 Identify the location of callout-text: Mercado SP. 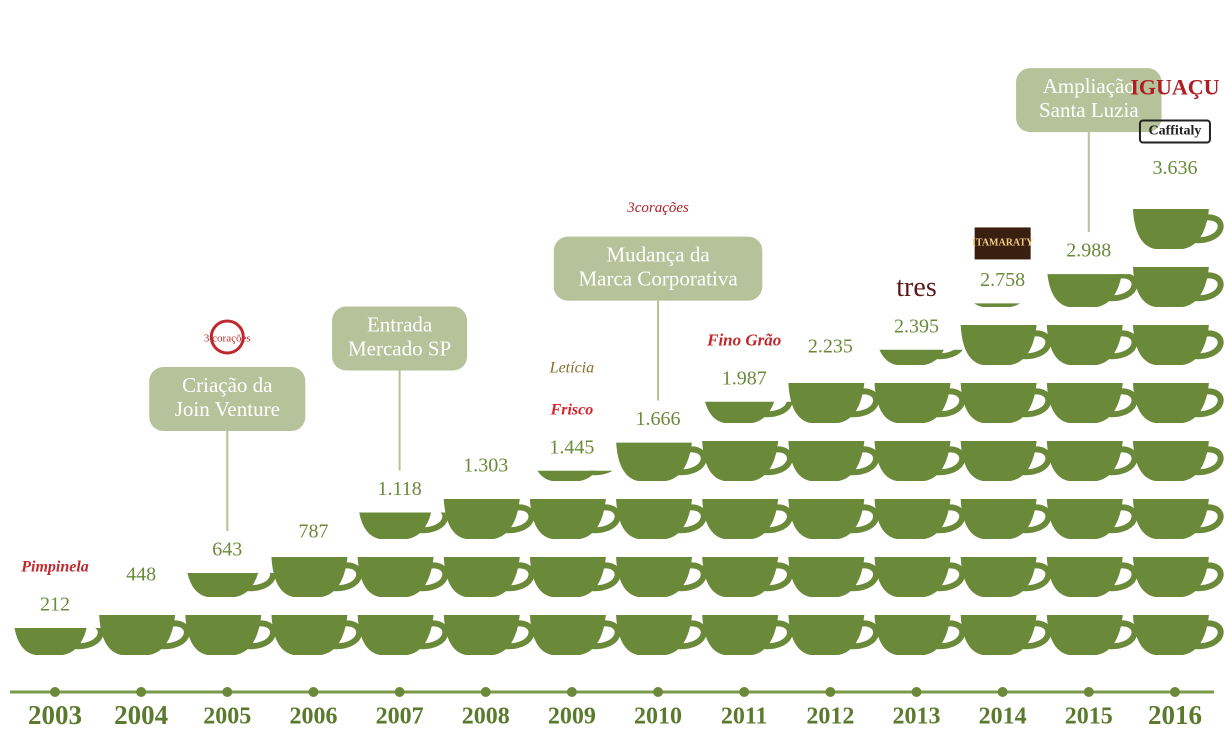
(399, 348).